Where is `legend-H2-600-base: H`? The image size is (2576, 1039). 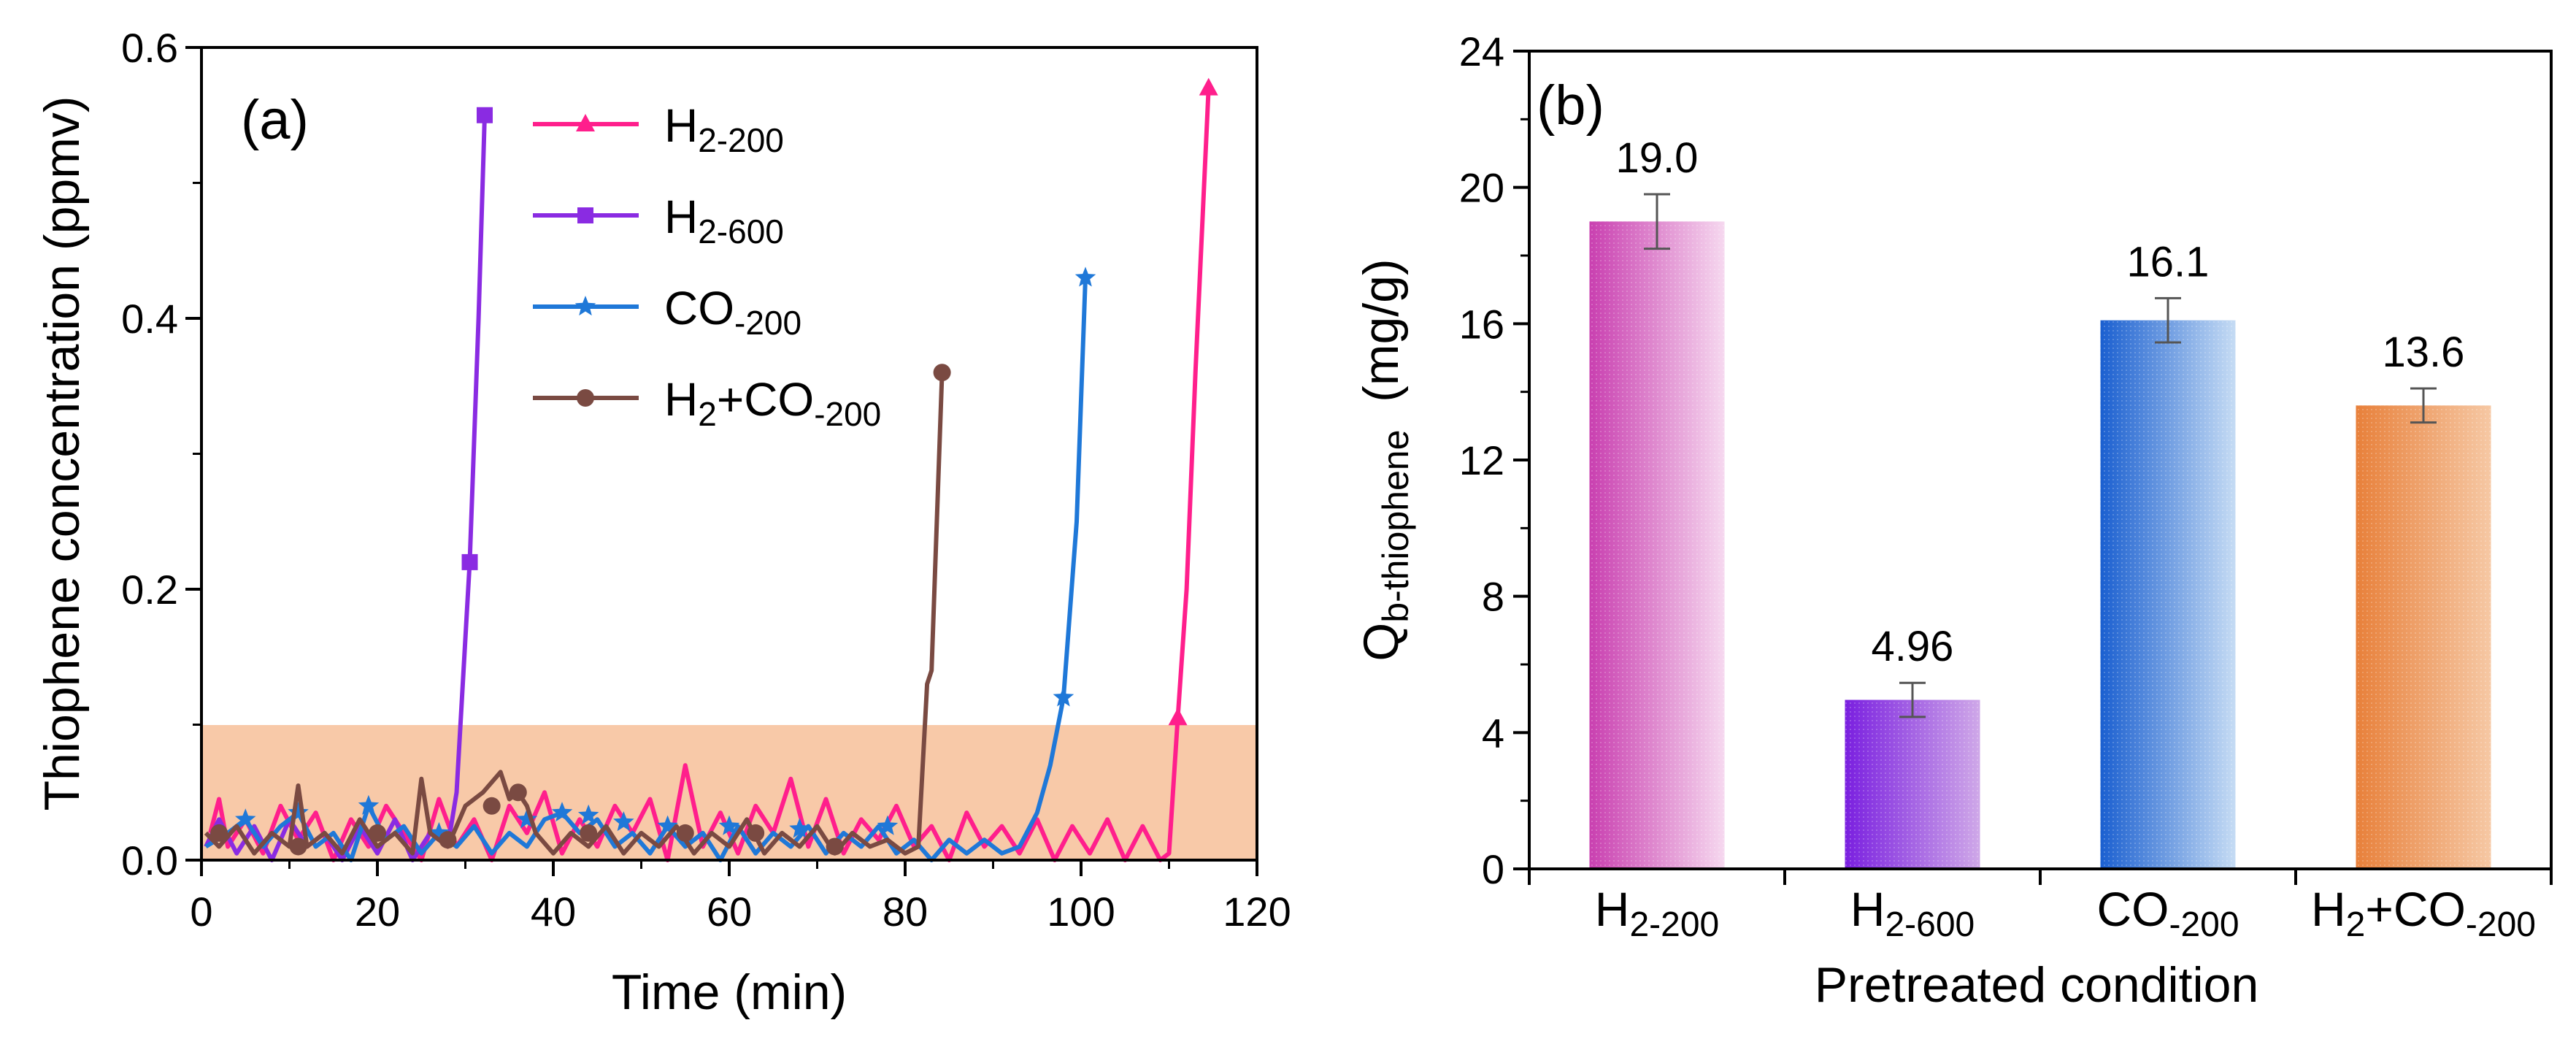 legend-H2-600-base: H is located at coordinates (681, 217).